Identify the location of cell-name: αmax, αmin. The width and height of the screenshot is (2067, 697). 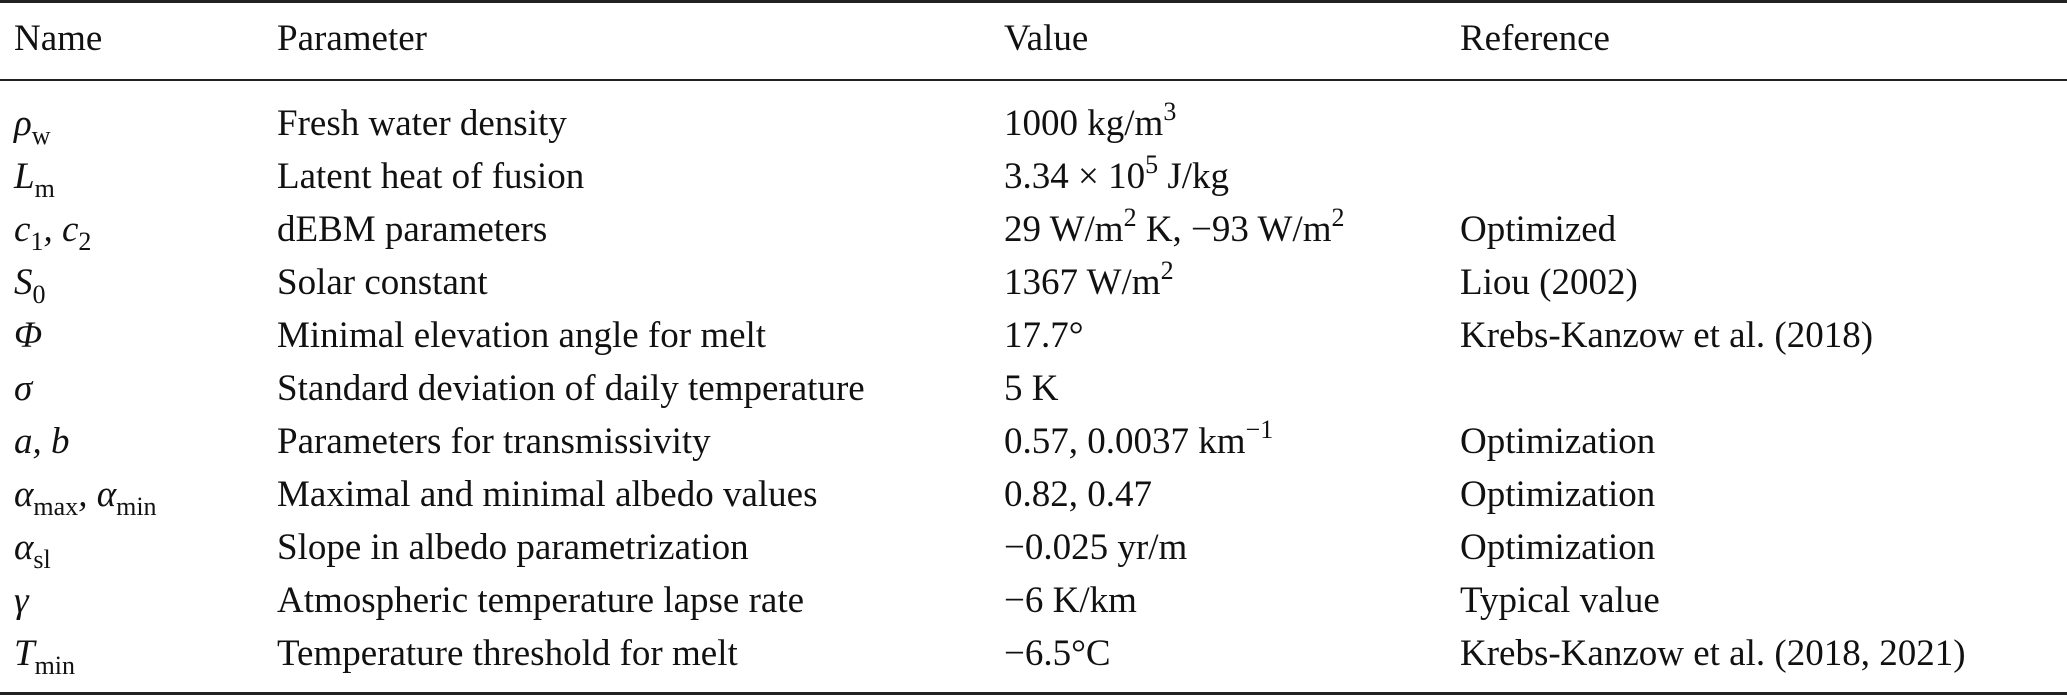
(85, 494).